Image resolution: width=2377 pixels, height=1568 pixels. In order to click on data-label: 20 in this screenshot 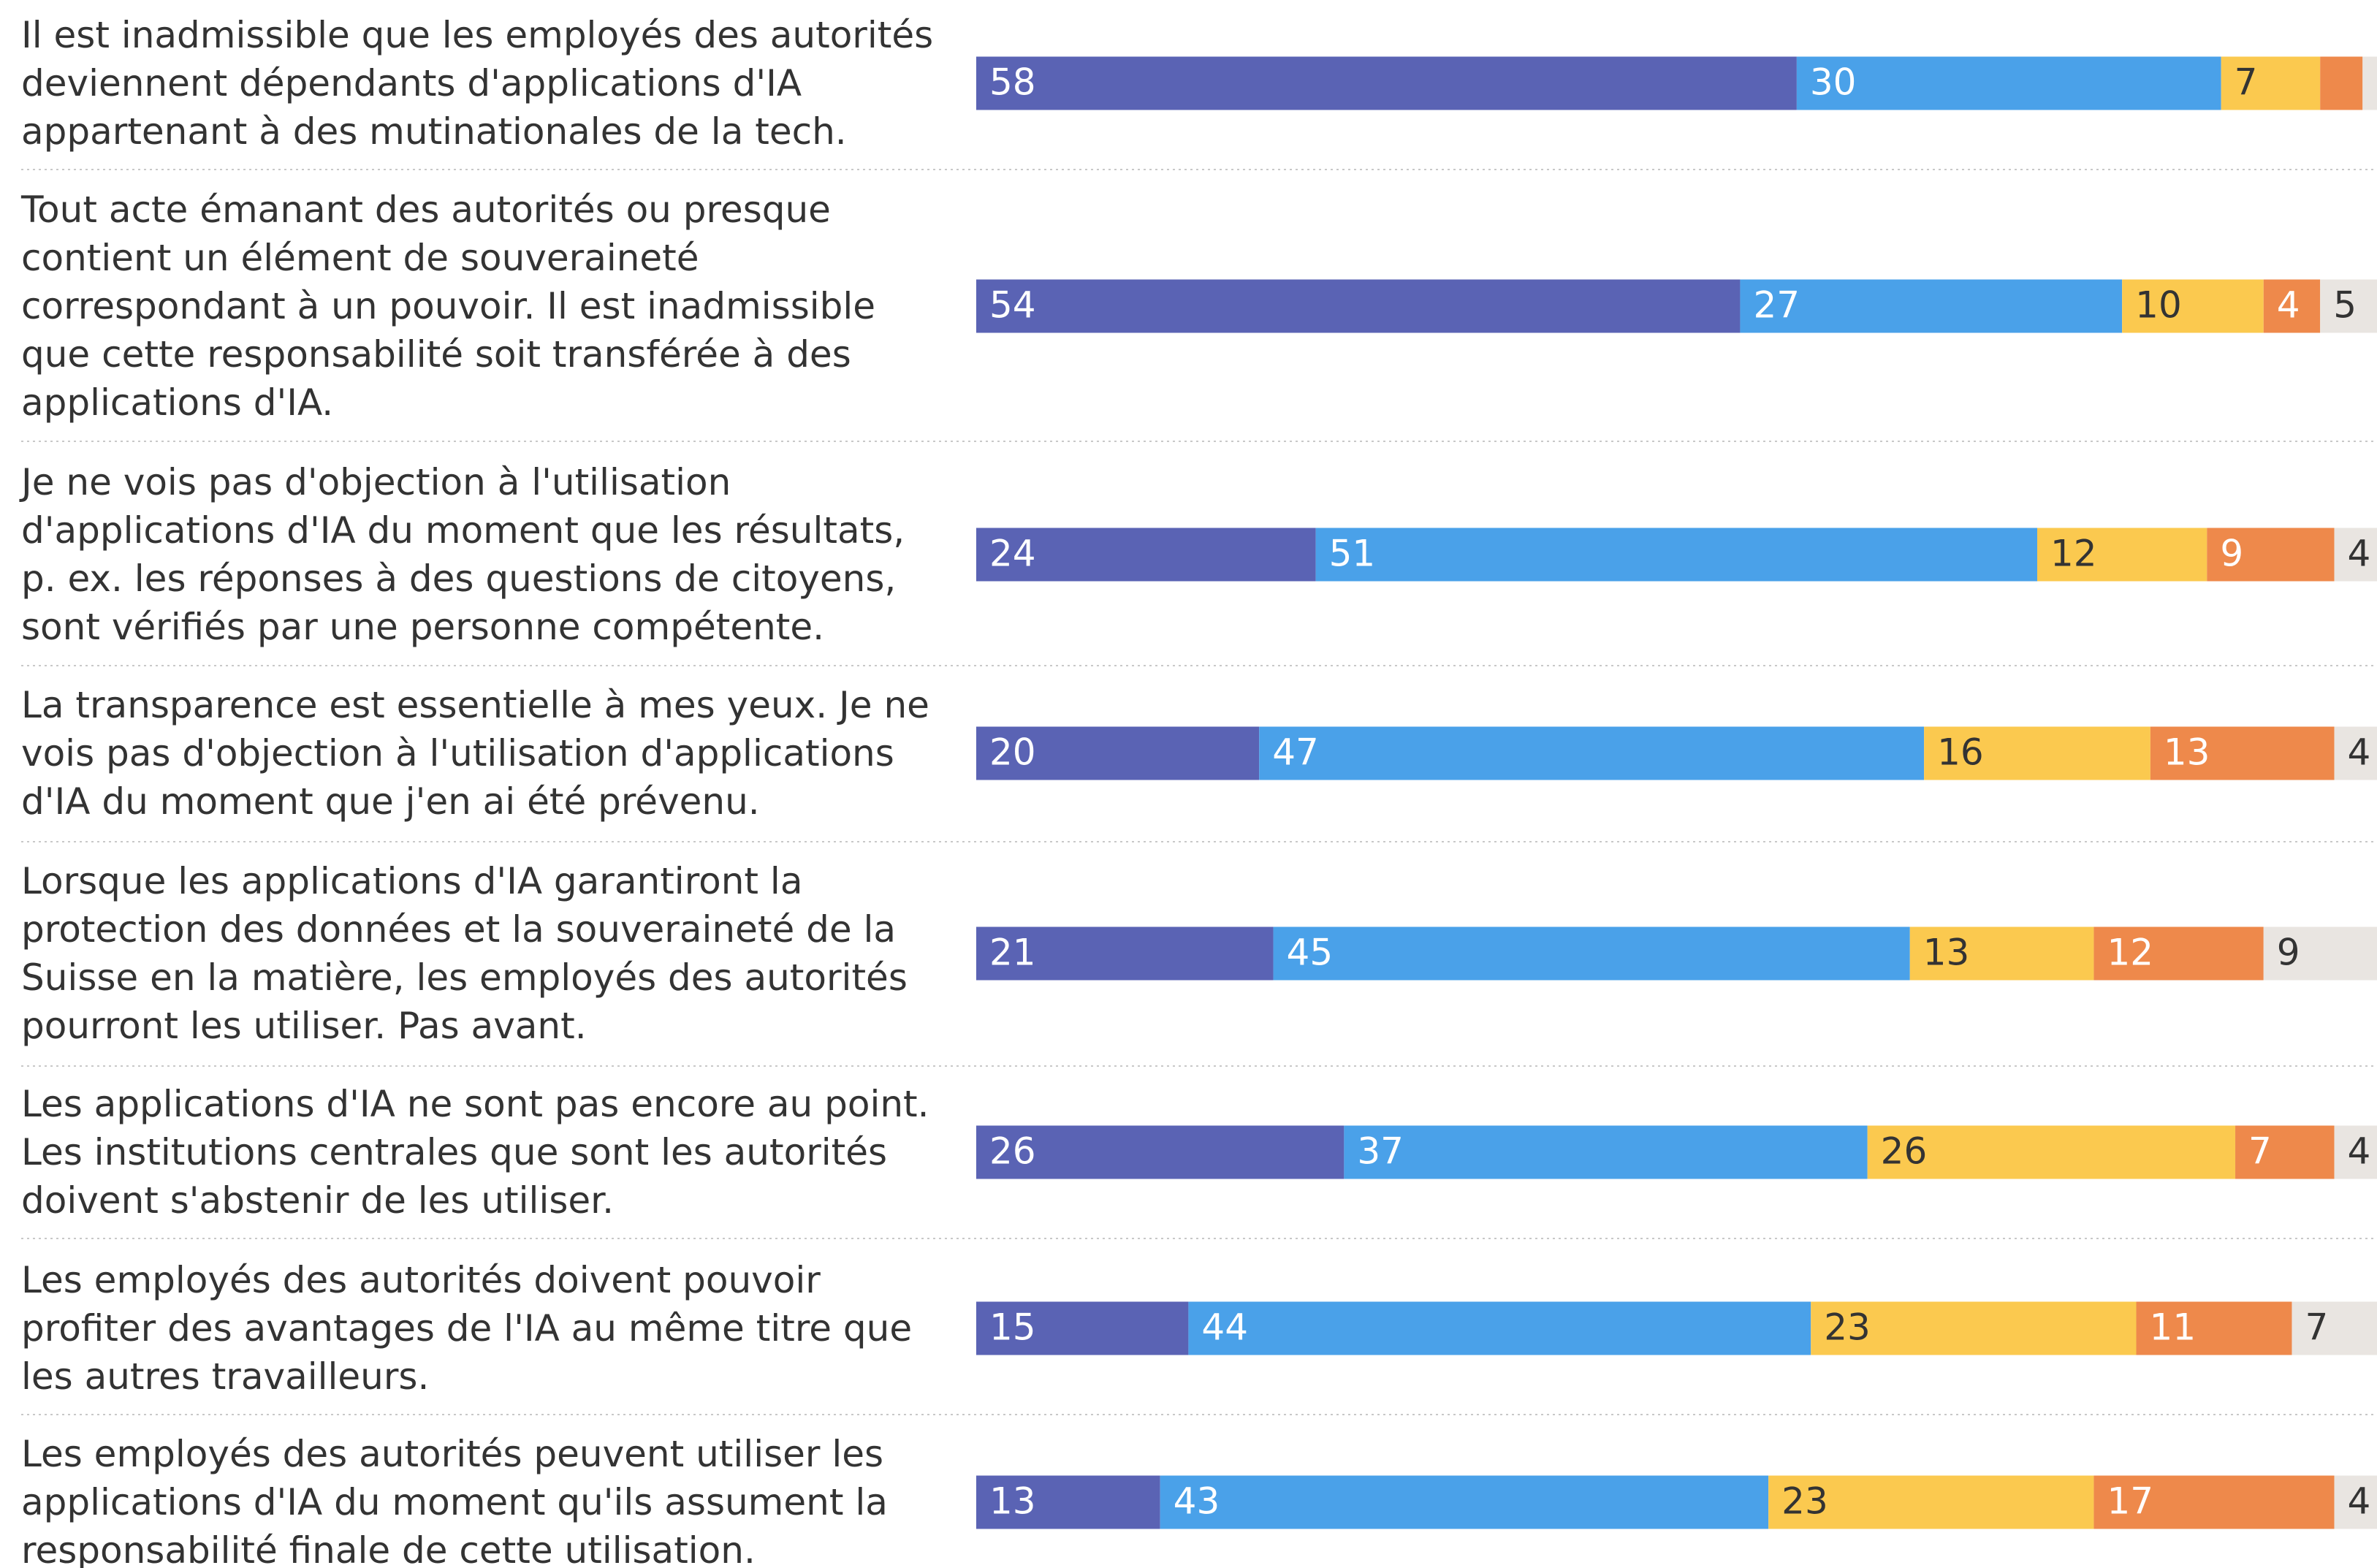, I will do `click(1012, 752)`.